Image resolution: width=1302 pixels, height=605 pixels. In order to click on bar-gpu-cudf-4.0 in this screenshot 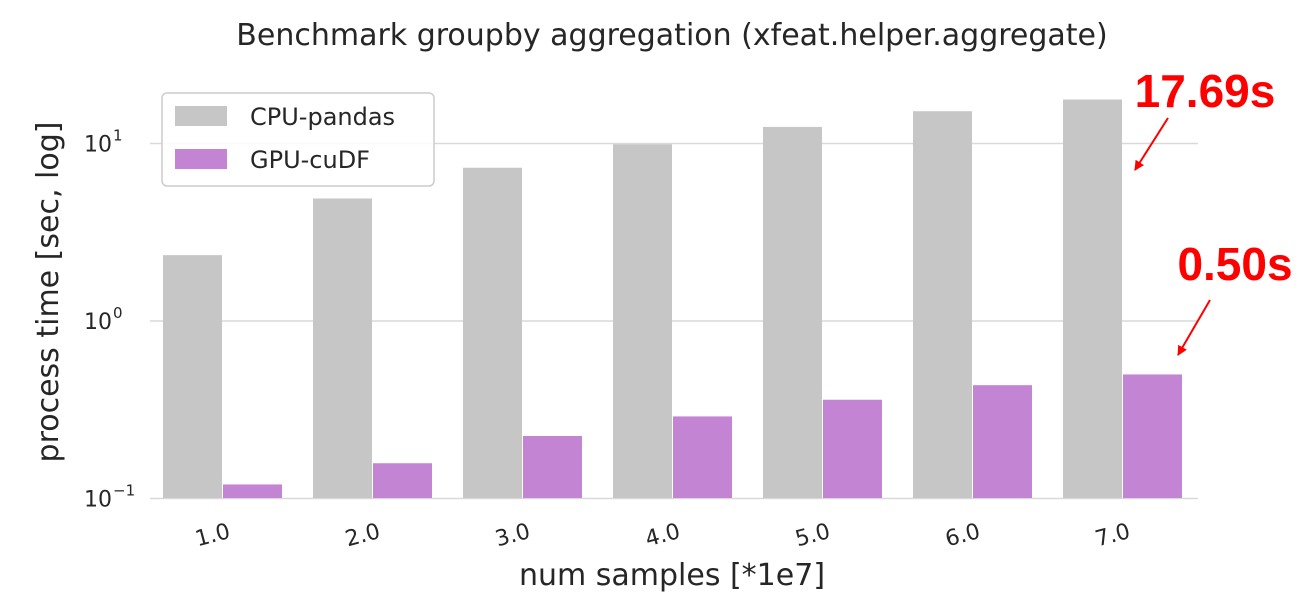, I will do `click(702, 457)`.